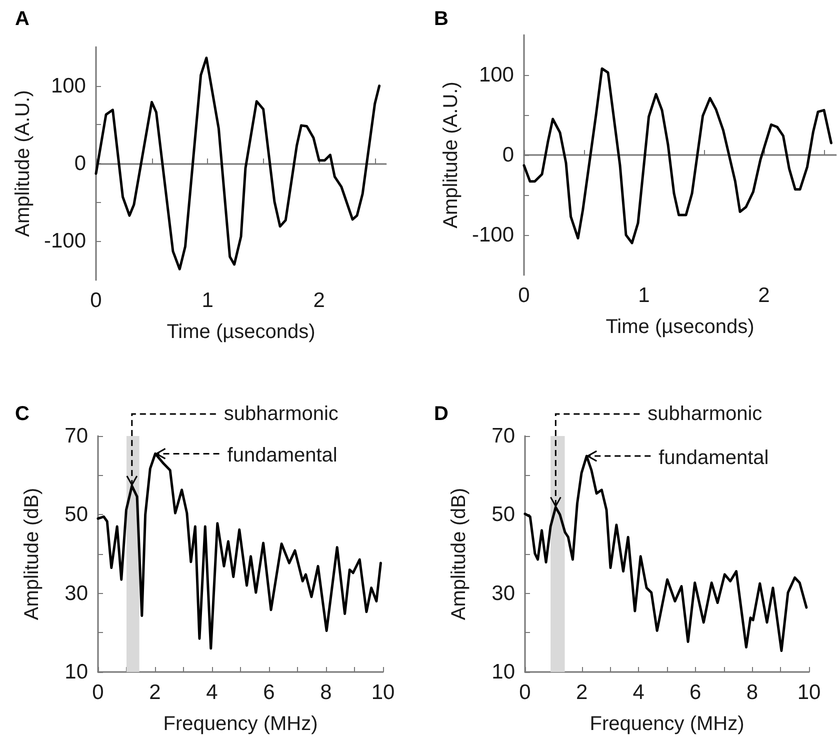  What do you see at coordinates (441, 19) in the screenshot?
I see `chart-title: B` at bounding box center [441, 19].